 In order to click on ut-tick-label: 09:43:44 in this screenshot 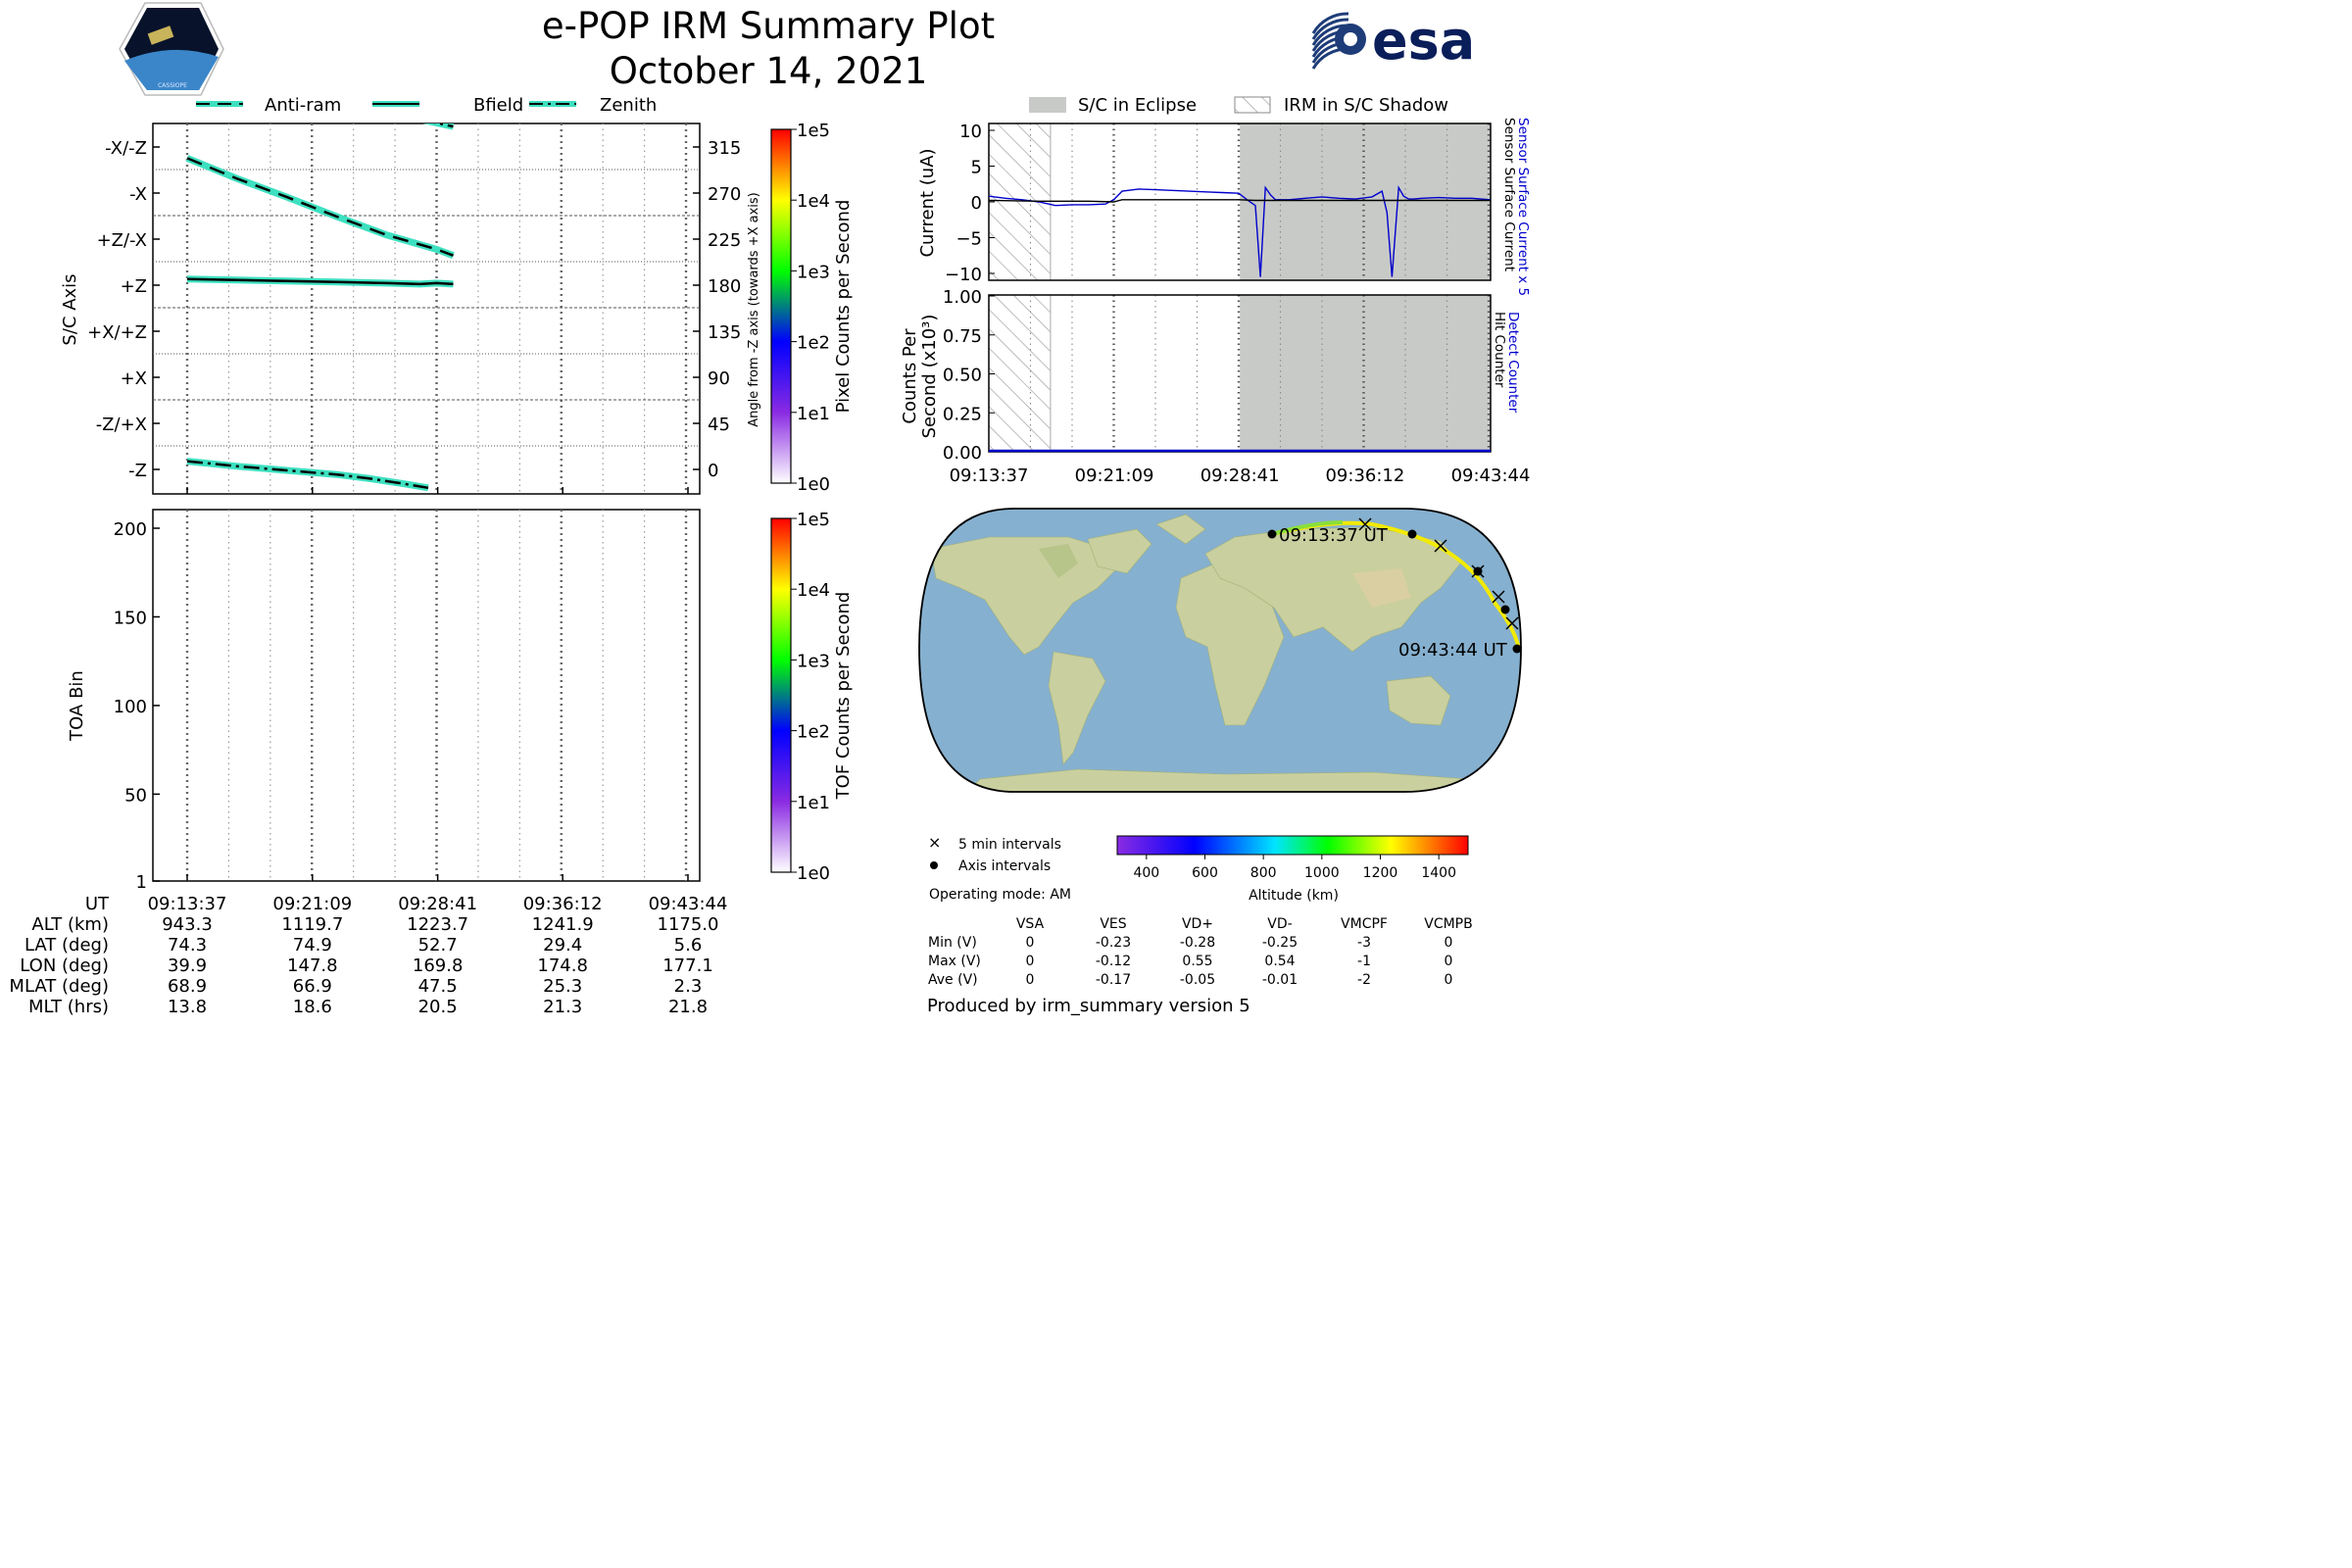, I will do `click(1491, 476)`.